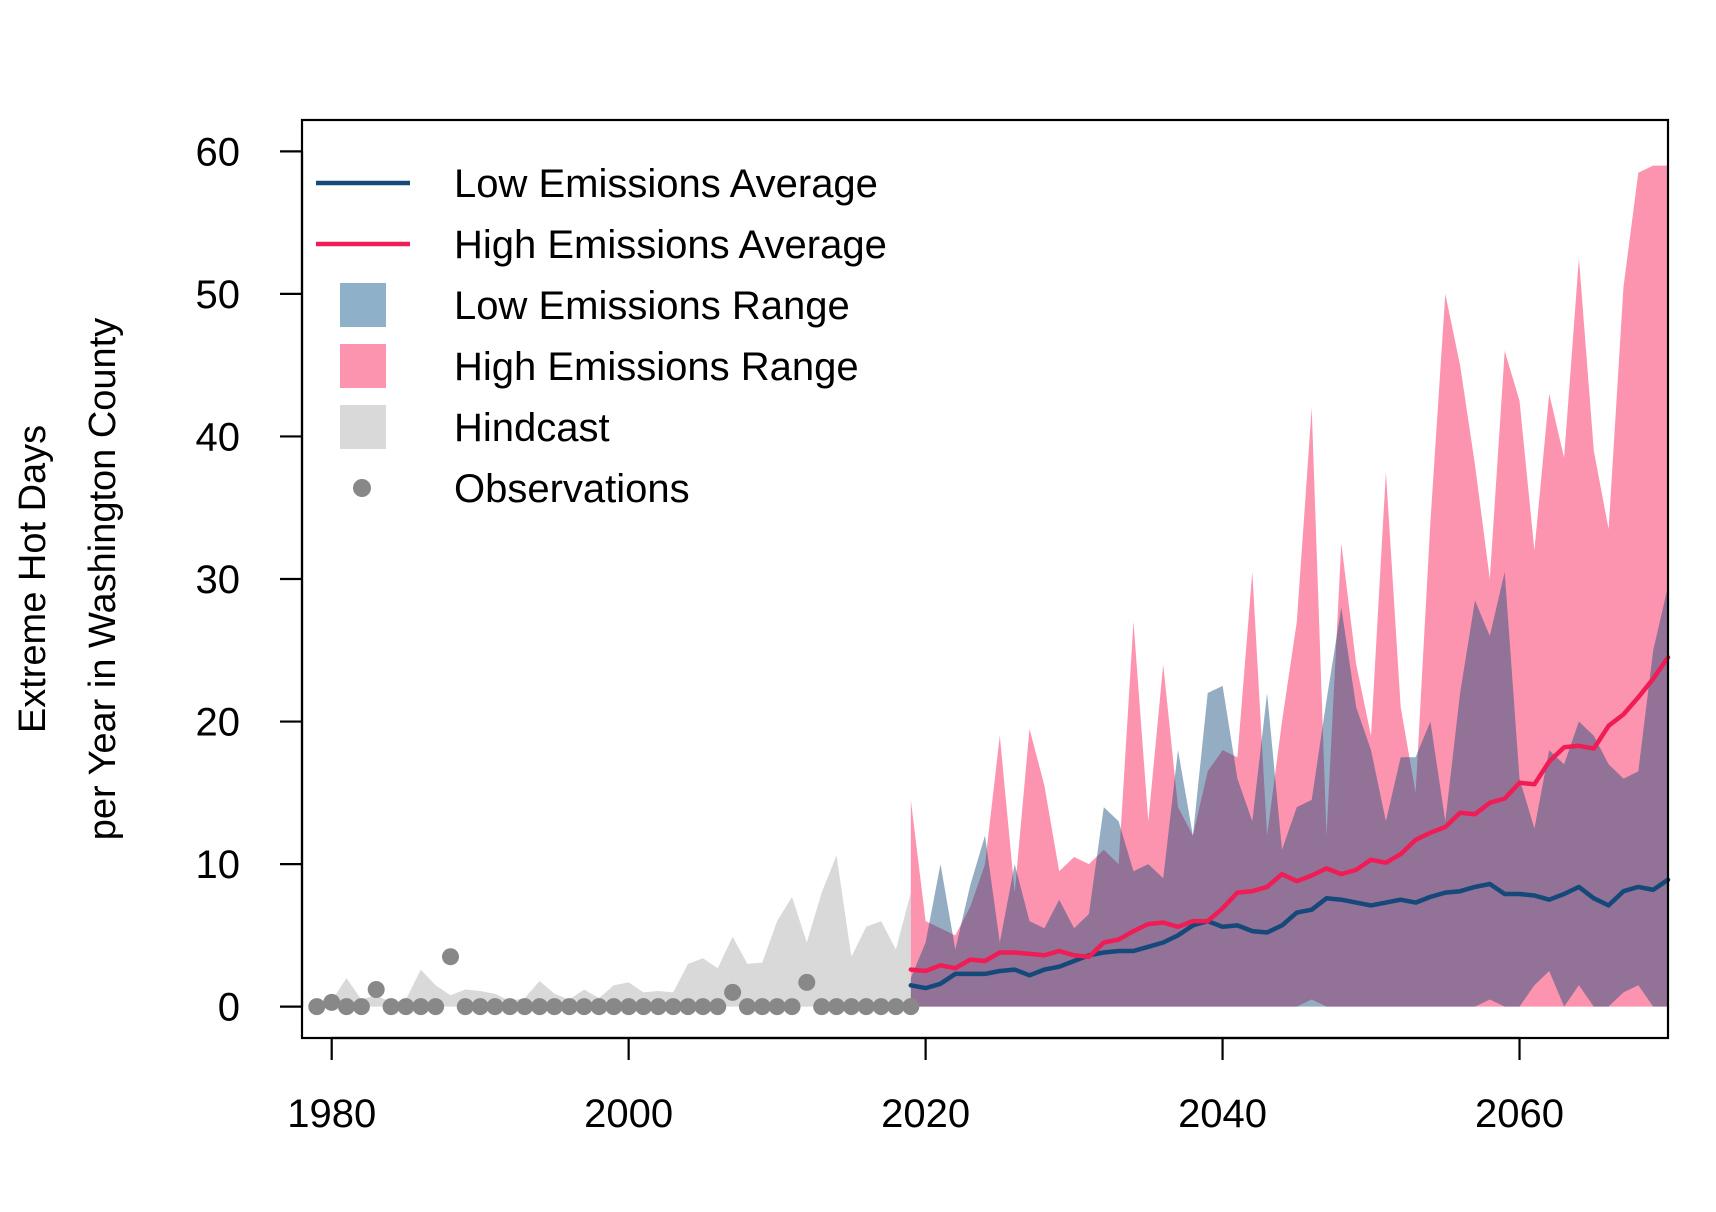 This screenshot has width=1716, height=1212. What do you see at coordinates (33, 579) in the screenshot?
I see `y-axis-title-line-1: Extreme Hot Days` at bounding box center [33, 579].